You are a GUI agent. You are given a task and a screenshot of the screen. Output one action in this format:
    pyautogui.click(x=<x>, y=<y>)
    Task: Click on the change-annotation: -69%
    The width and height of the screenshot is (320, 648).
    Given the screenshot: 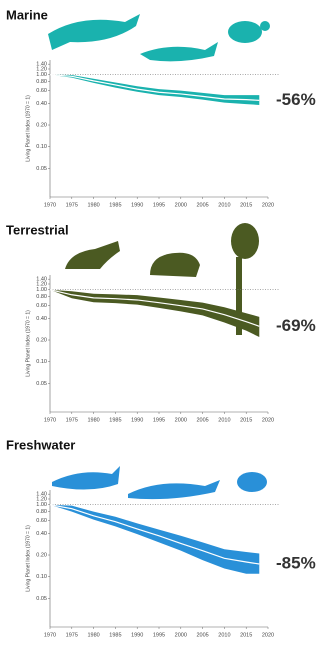 What is the action you would take?
    pyautogui.click(x=296, y=325)
    